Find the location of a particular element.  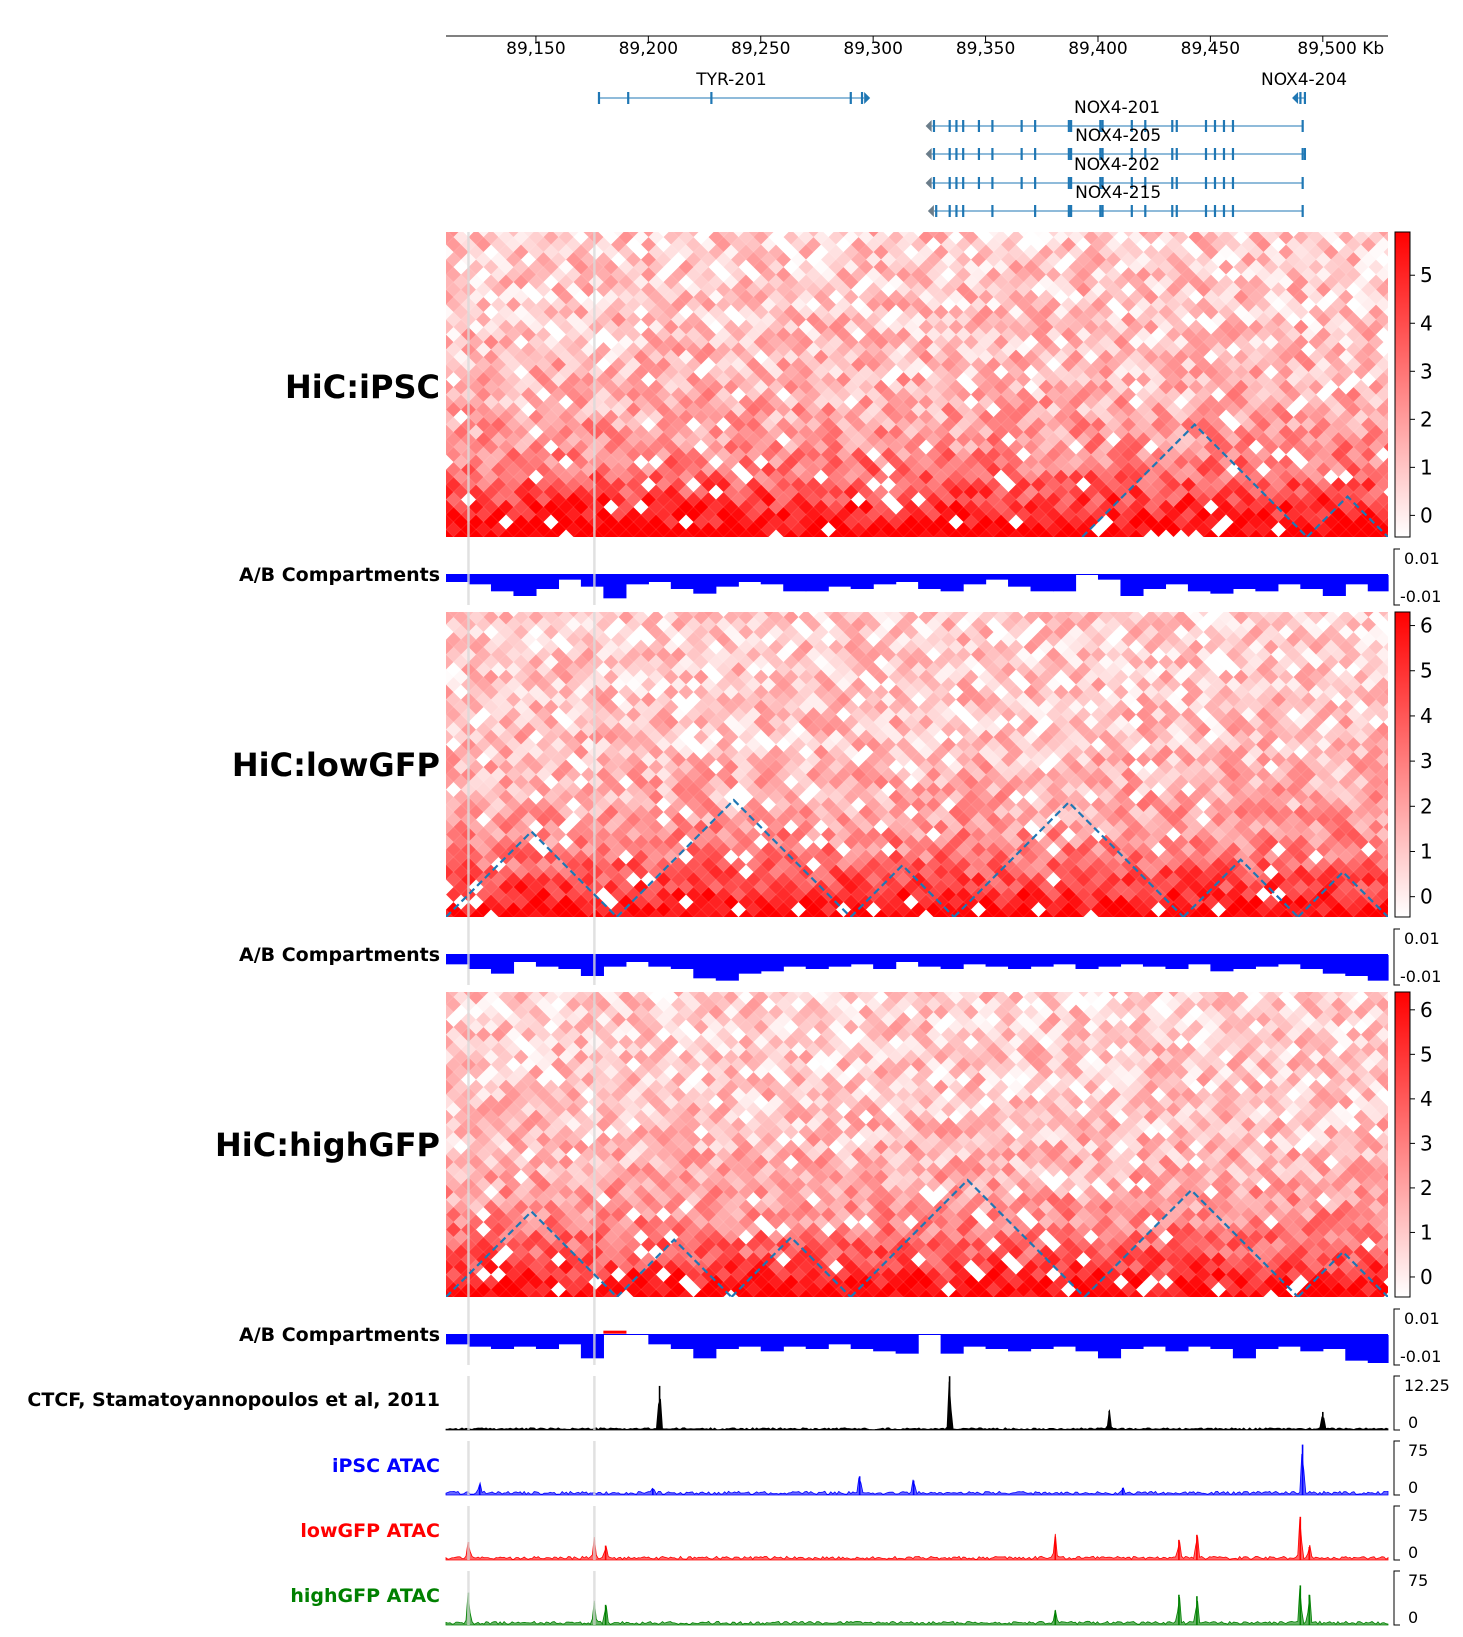

gene-label: NOX4-201 is located at coordinates (1117, 108).